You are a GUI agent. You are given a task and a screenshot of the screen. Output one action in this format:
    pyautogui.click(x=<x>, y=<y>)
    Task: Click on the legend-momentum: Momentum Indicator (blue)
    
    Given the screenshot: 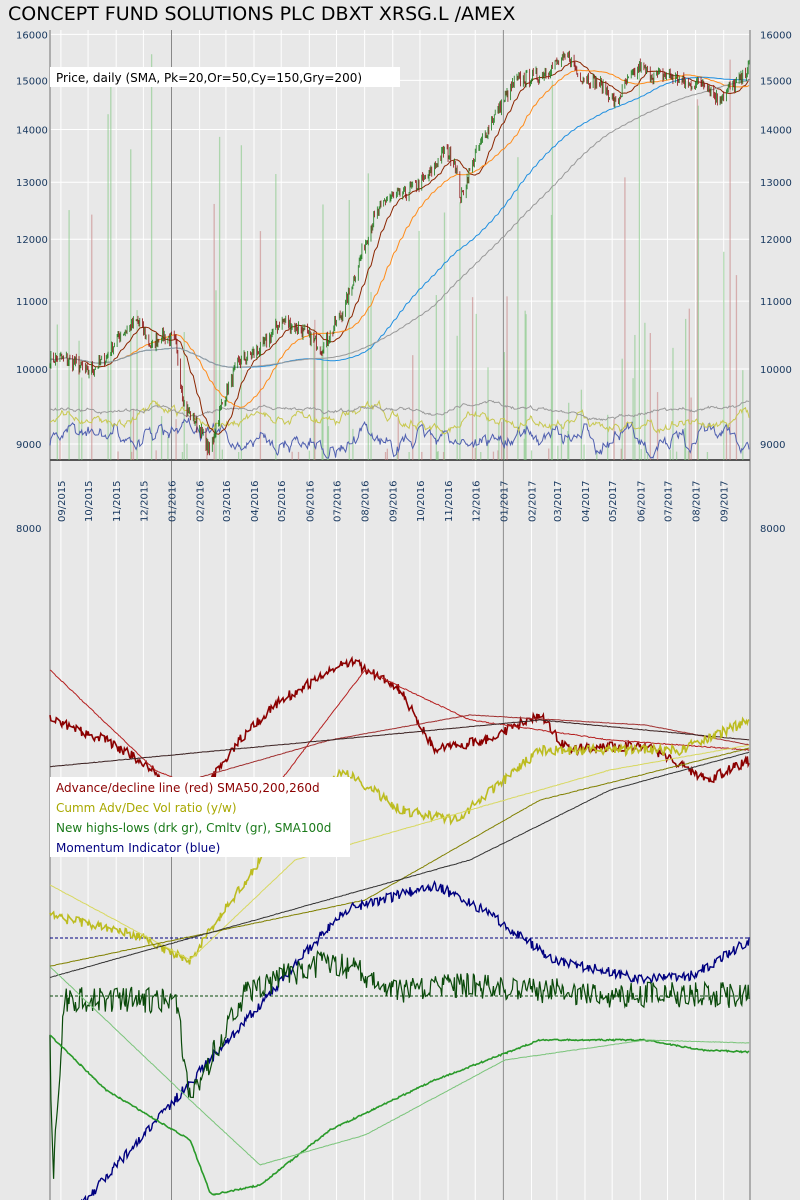 What is the action you would take?
    pyautogui.click(x=138, y=848)
    